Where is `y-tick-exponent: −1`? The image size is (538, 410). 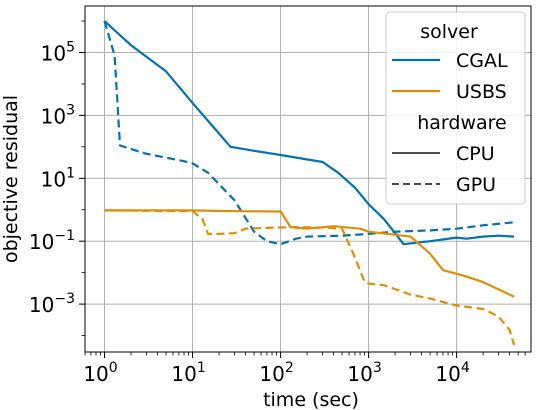 y-tick-exponent: −1 is located at coordinates (64, 236).